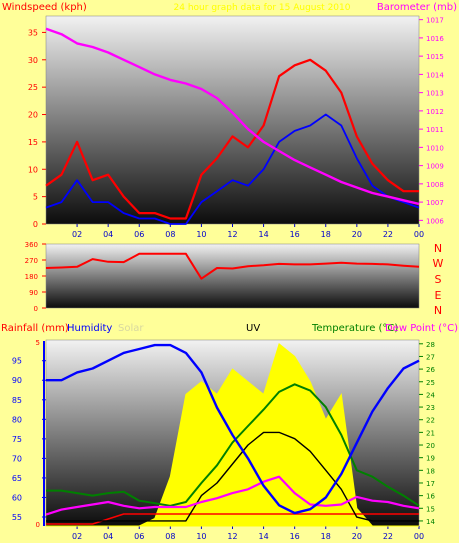  Describe the element at coordinates (35, 197) in the screenshot. I see `y-tick-label: 5` at that location.